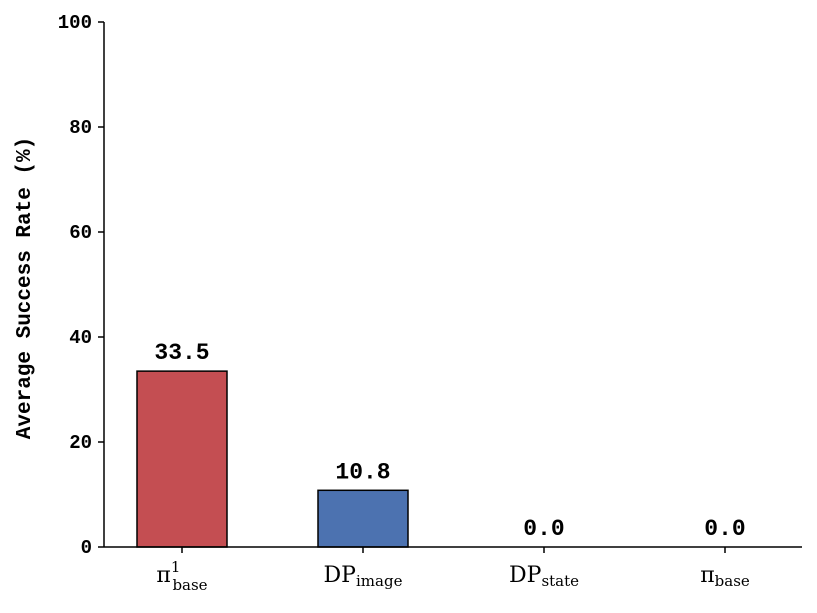  I want to click on y-tick-label-3: 60, so click(80, 233).